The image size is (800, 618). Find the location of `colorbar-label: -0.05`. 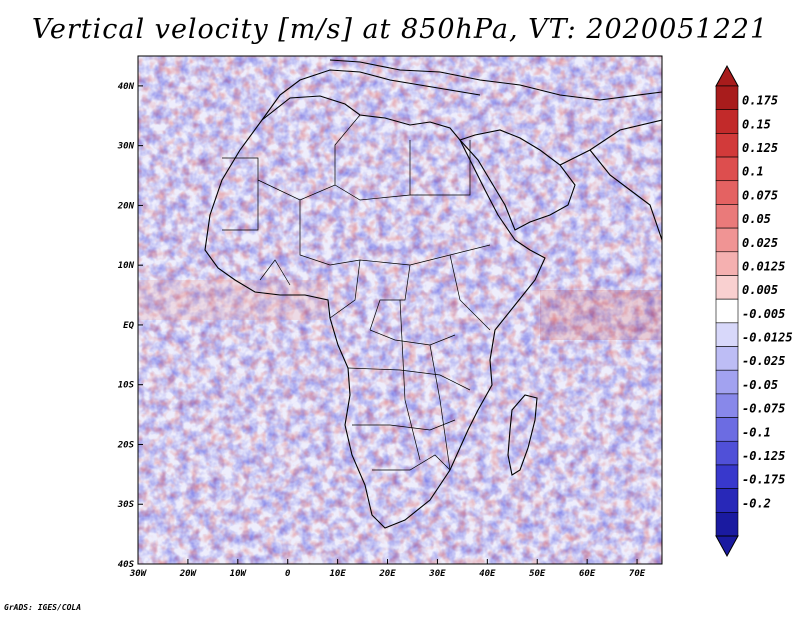

colorbar-label: -0.05 is located at coordinates (760, 385).